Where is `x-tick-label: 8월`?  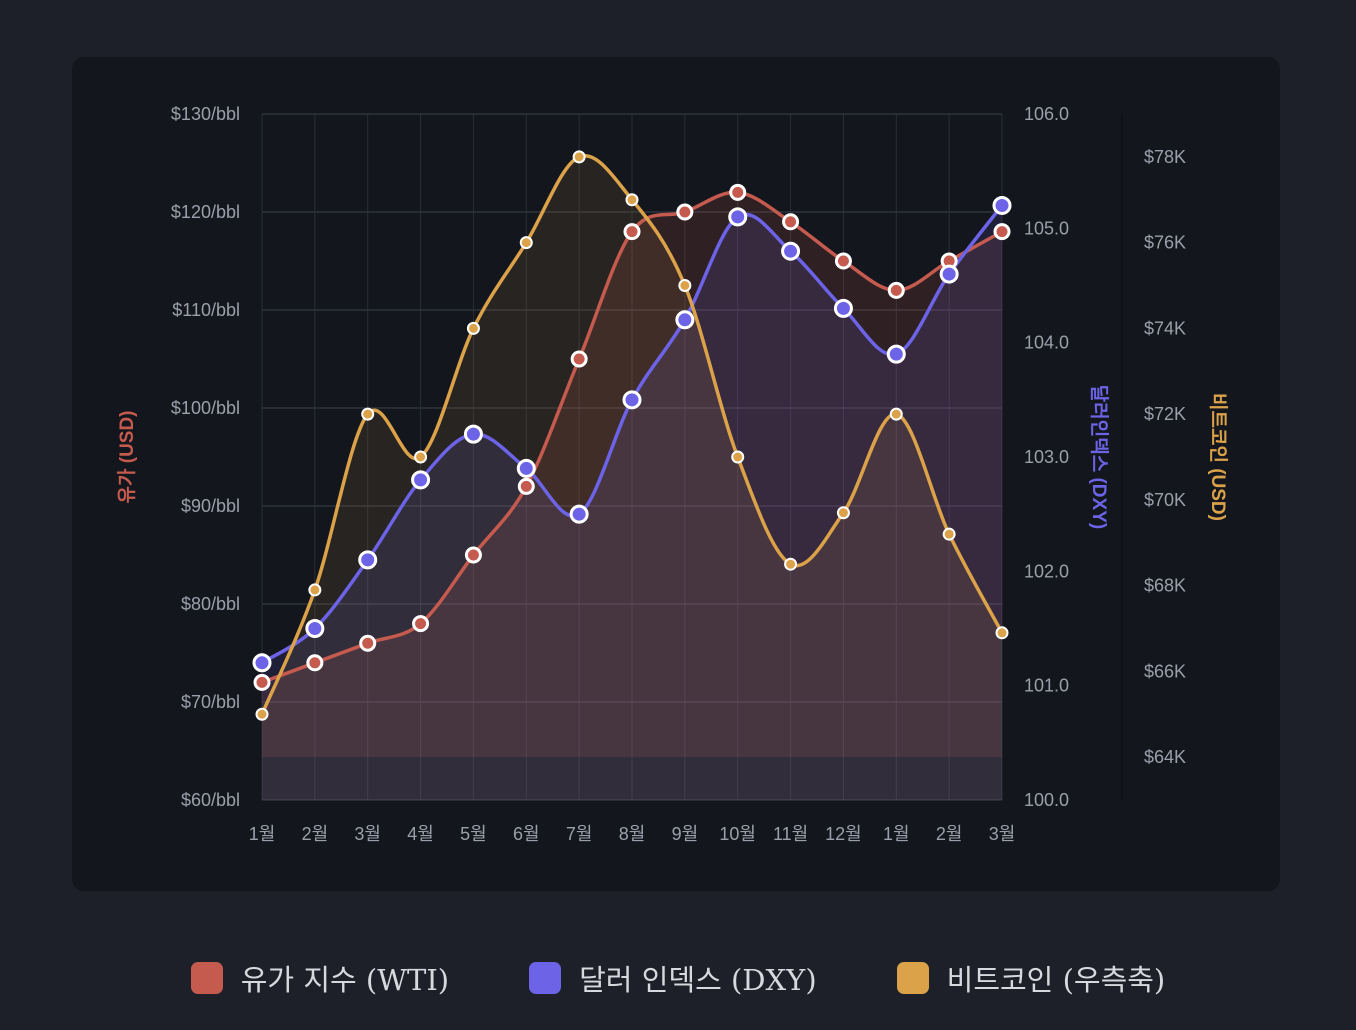
x-tick-label: 8월 is located at coordinates (632, 834).